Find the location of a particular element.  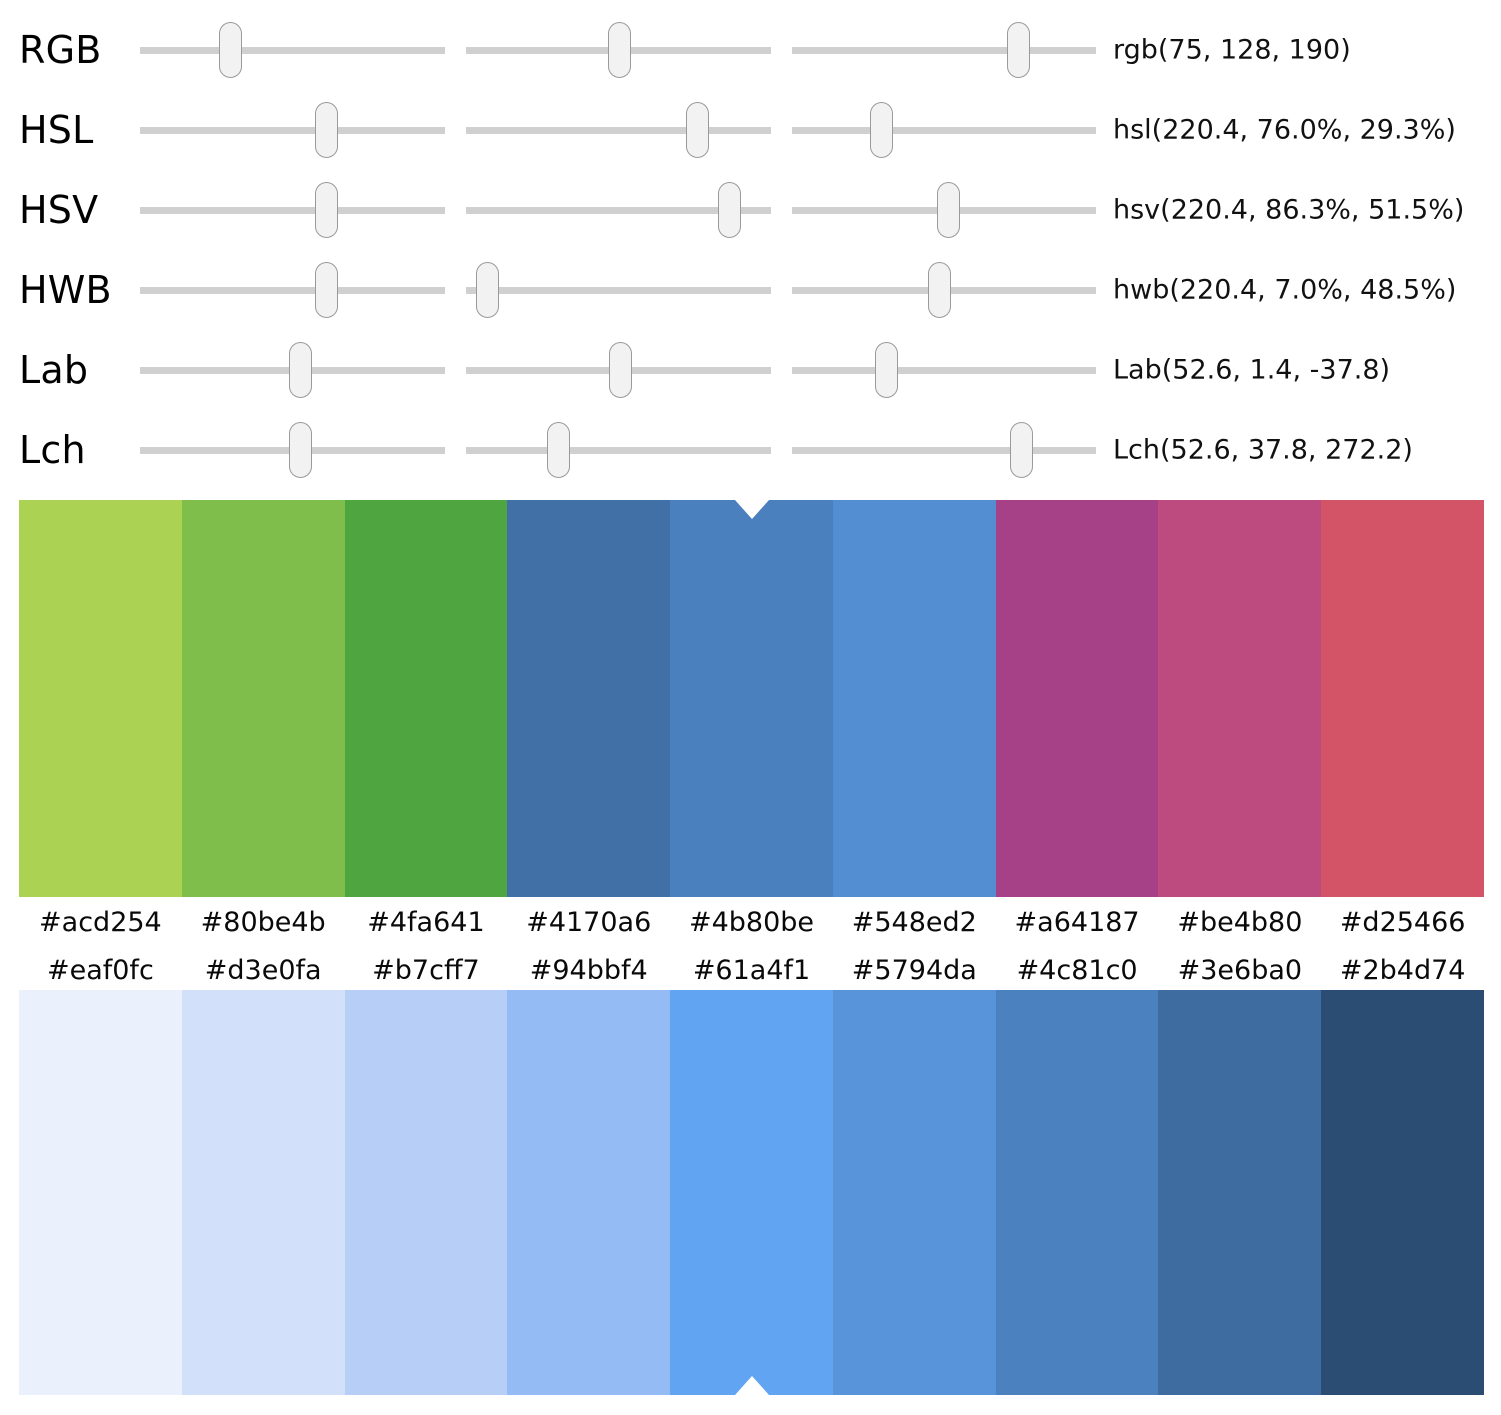

hex-code-label: #61a4f1 is located at coordinates (751, 970).